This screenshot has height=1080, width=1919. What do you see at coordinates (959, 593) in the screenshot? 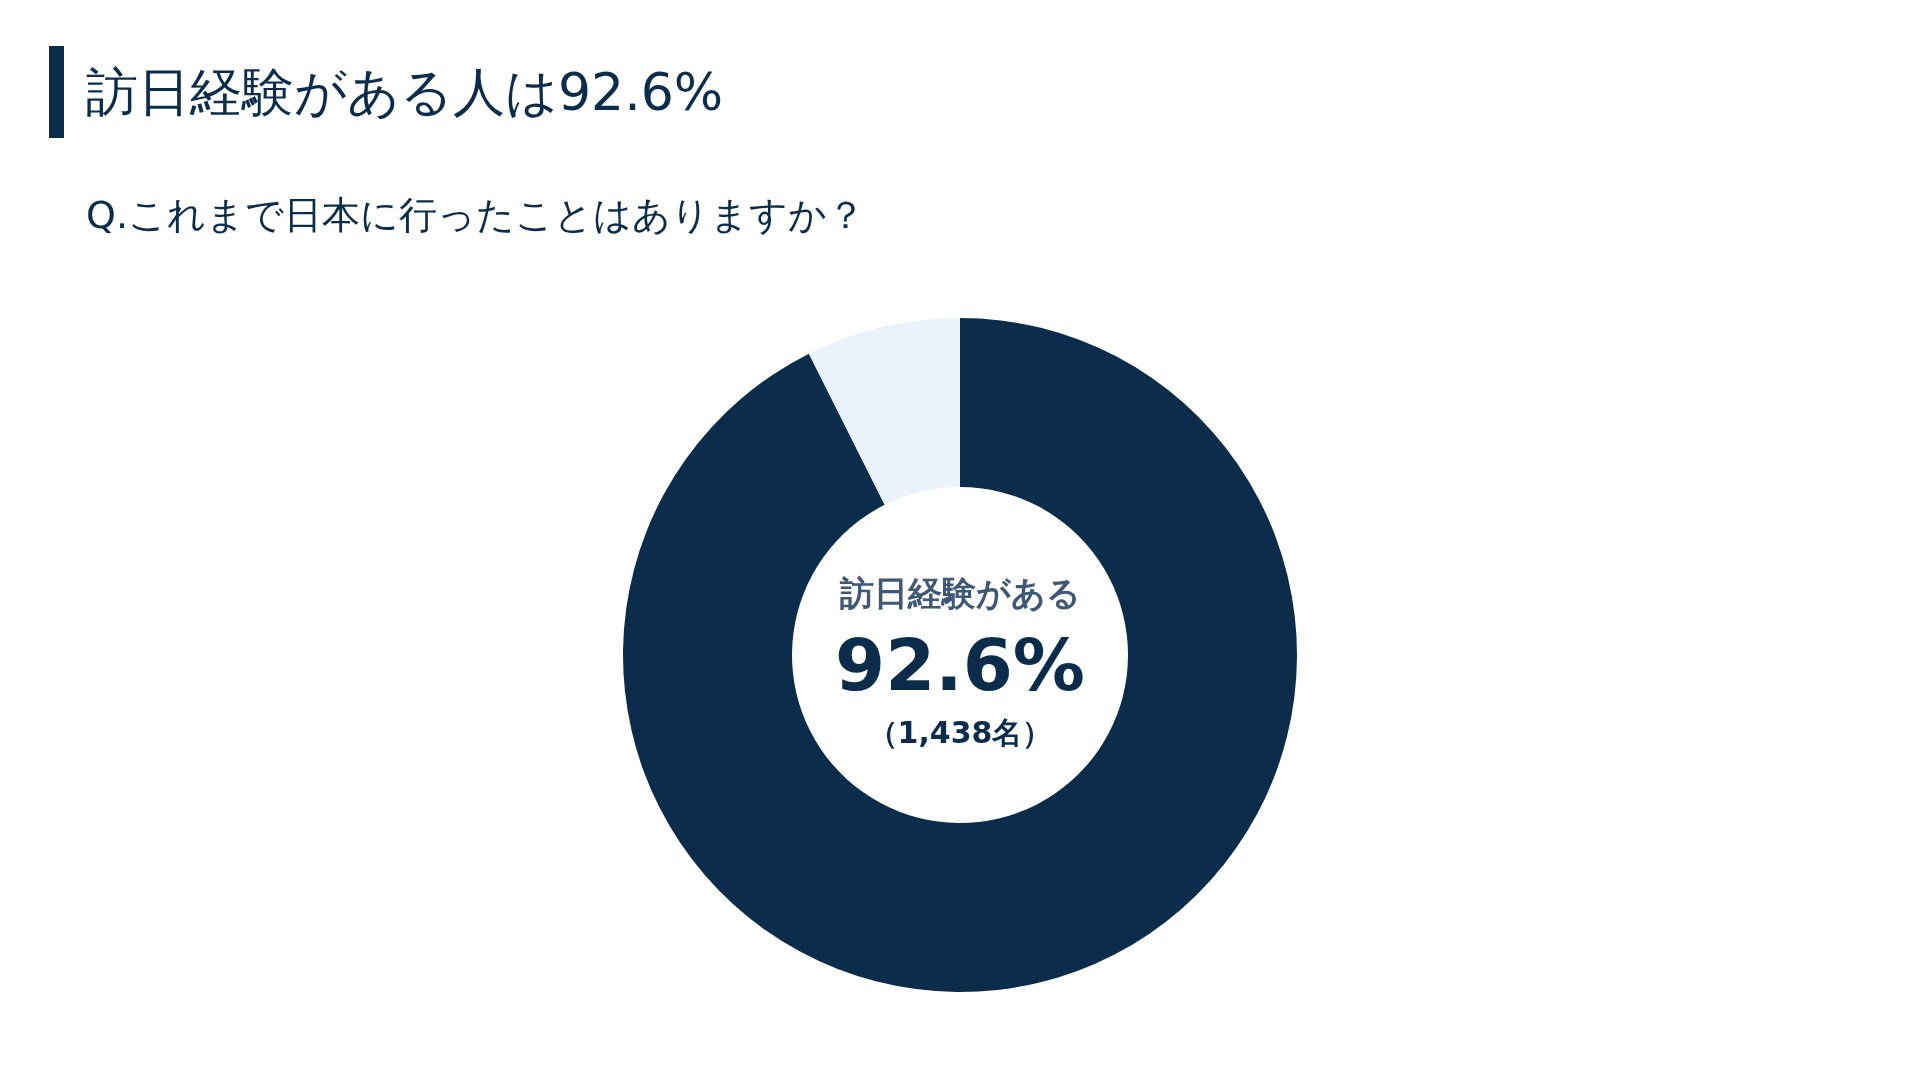
I see `slice-label: 訪日経験がある` at bounding box center [959, 593].